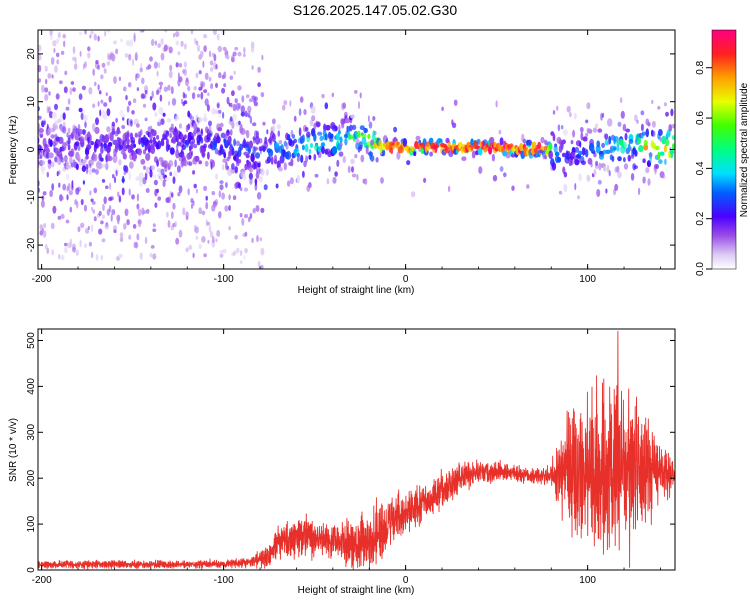 This screenshot has height=600, width=750. I want to click on spectrogram-y-label: Frequency (Hz), so click(13, 150).